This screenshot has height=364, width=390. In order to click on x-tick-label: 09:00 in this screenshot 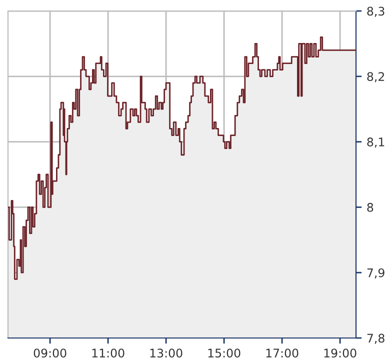, I will do `click(50, 353)`.